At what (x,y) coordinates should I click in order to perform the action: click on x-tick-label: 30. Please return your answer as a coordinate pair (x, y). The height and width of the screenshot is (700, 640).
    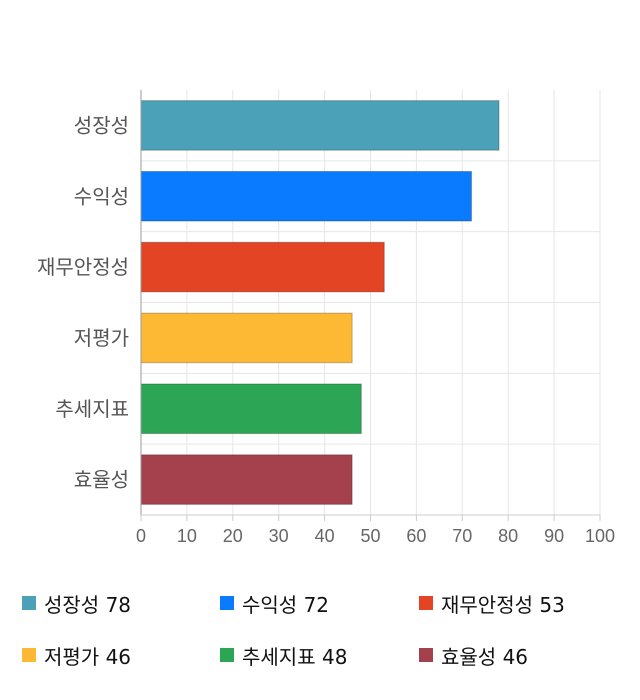
    Looking at the image, I should click on (279, 536).